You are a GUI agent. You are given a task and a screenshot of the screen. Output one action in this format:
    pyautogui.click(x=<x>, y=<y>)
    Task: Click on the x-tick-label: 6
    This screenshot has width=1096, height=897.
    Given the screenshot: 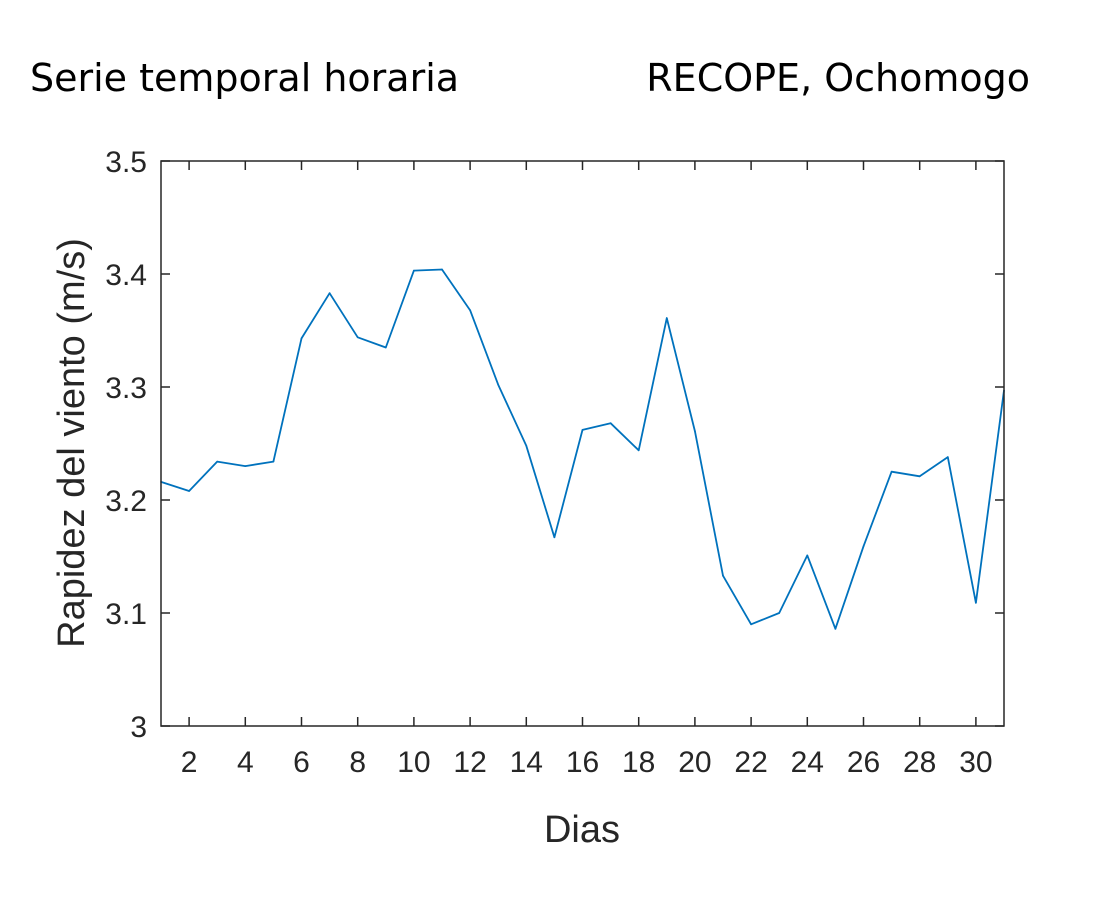 What is the action you would take?
    pyautogui.click(x=301, y=762)
    